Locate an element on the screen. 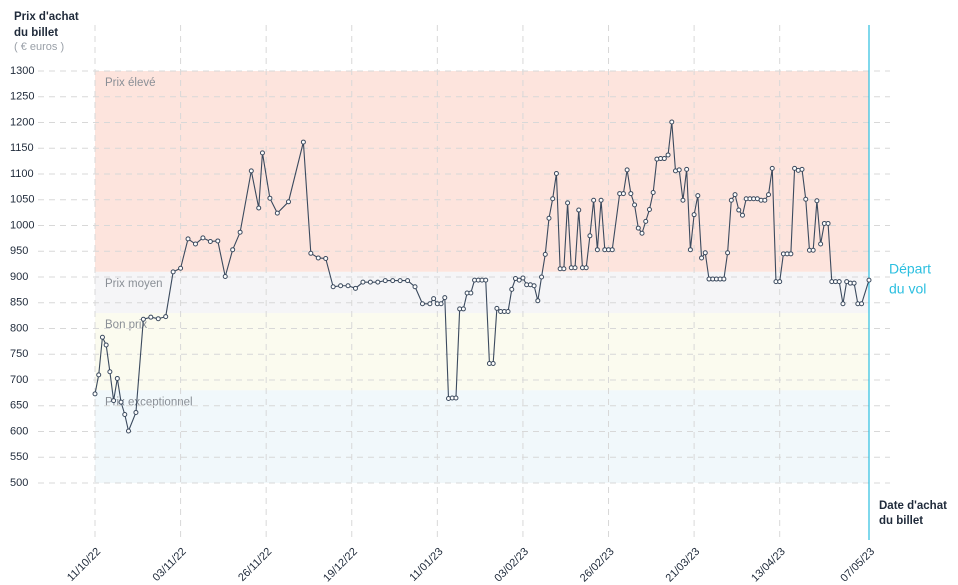 This screenshot has width=958, height=585. x-tick-label: 26/02/23 is located at coordinates (597, 565).